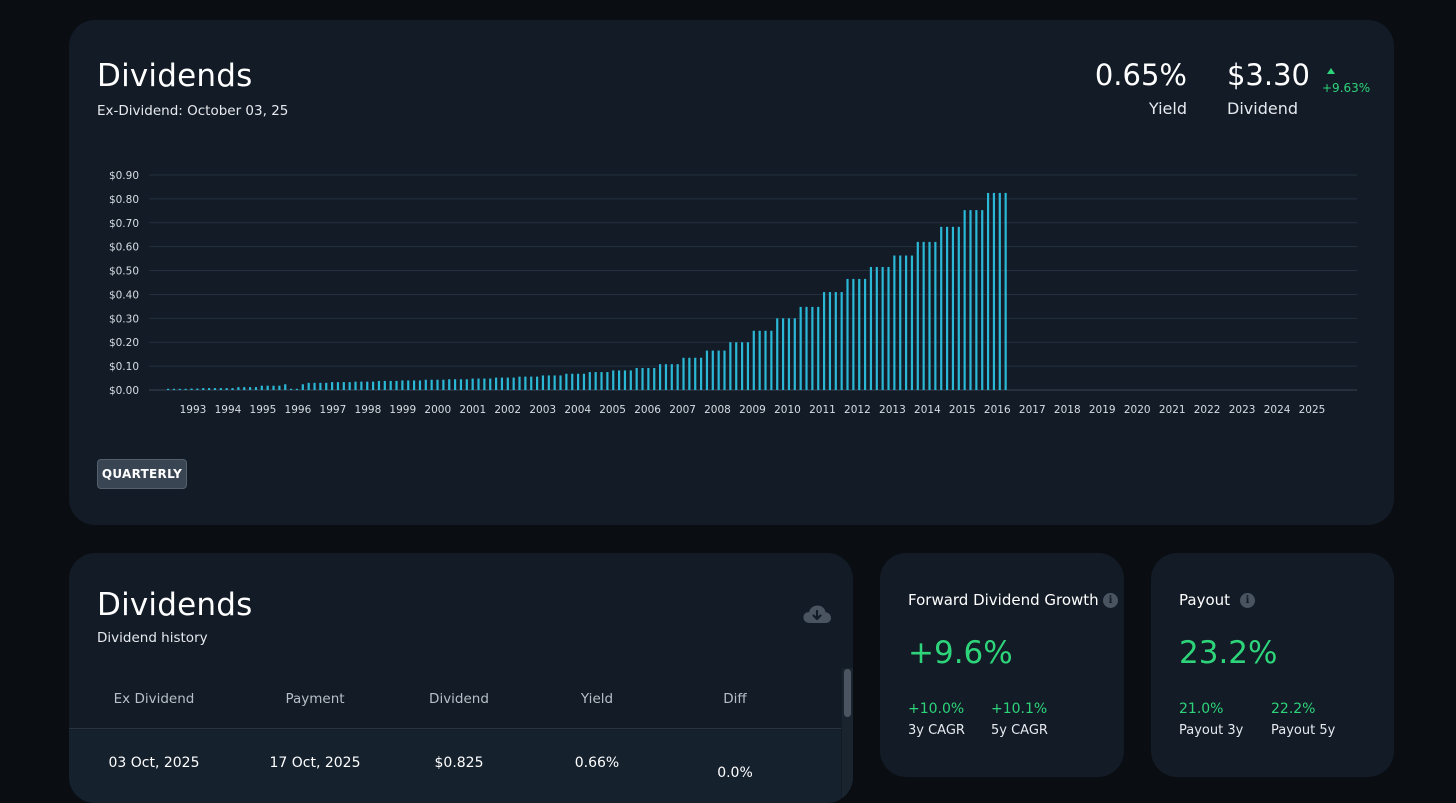 The width and height of the screenshot is (1456, 803). What do you see at coordinates (735, 699) in the screenshot?
I see `column-header-diff: Diff` at bounding box center [735, 699].